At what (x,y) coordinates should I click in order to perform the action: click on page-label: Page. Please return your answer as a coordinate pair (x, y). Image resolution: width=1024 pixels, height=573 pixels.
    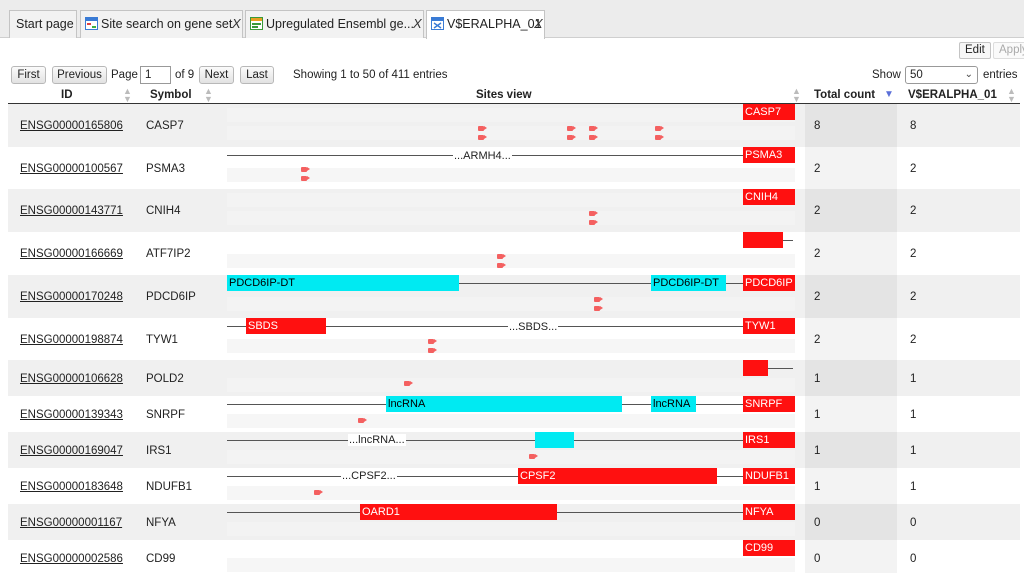
    Looking at the image, I should click on (124, 75).